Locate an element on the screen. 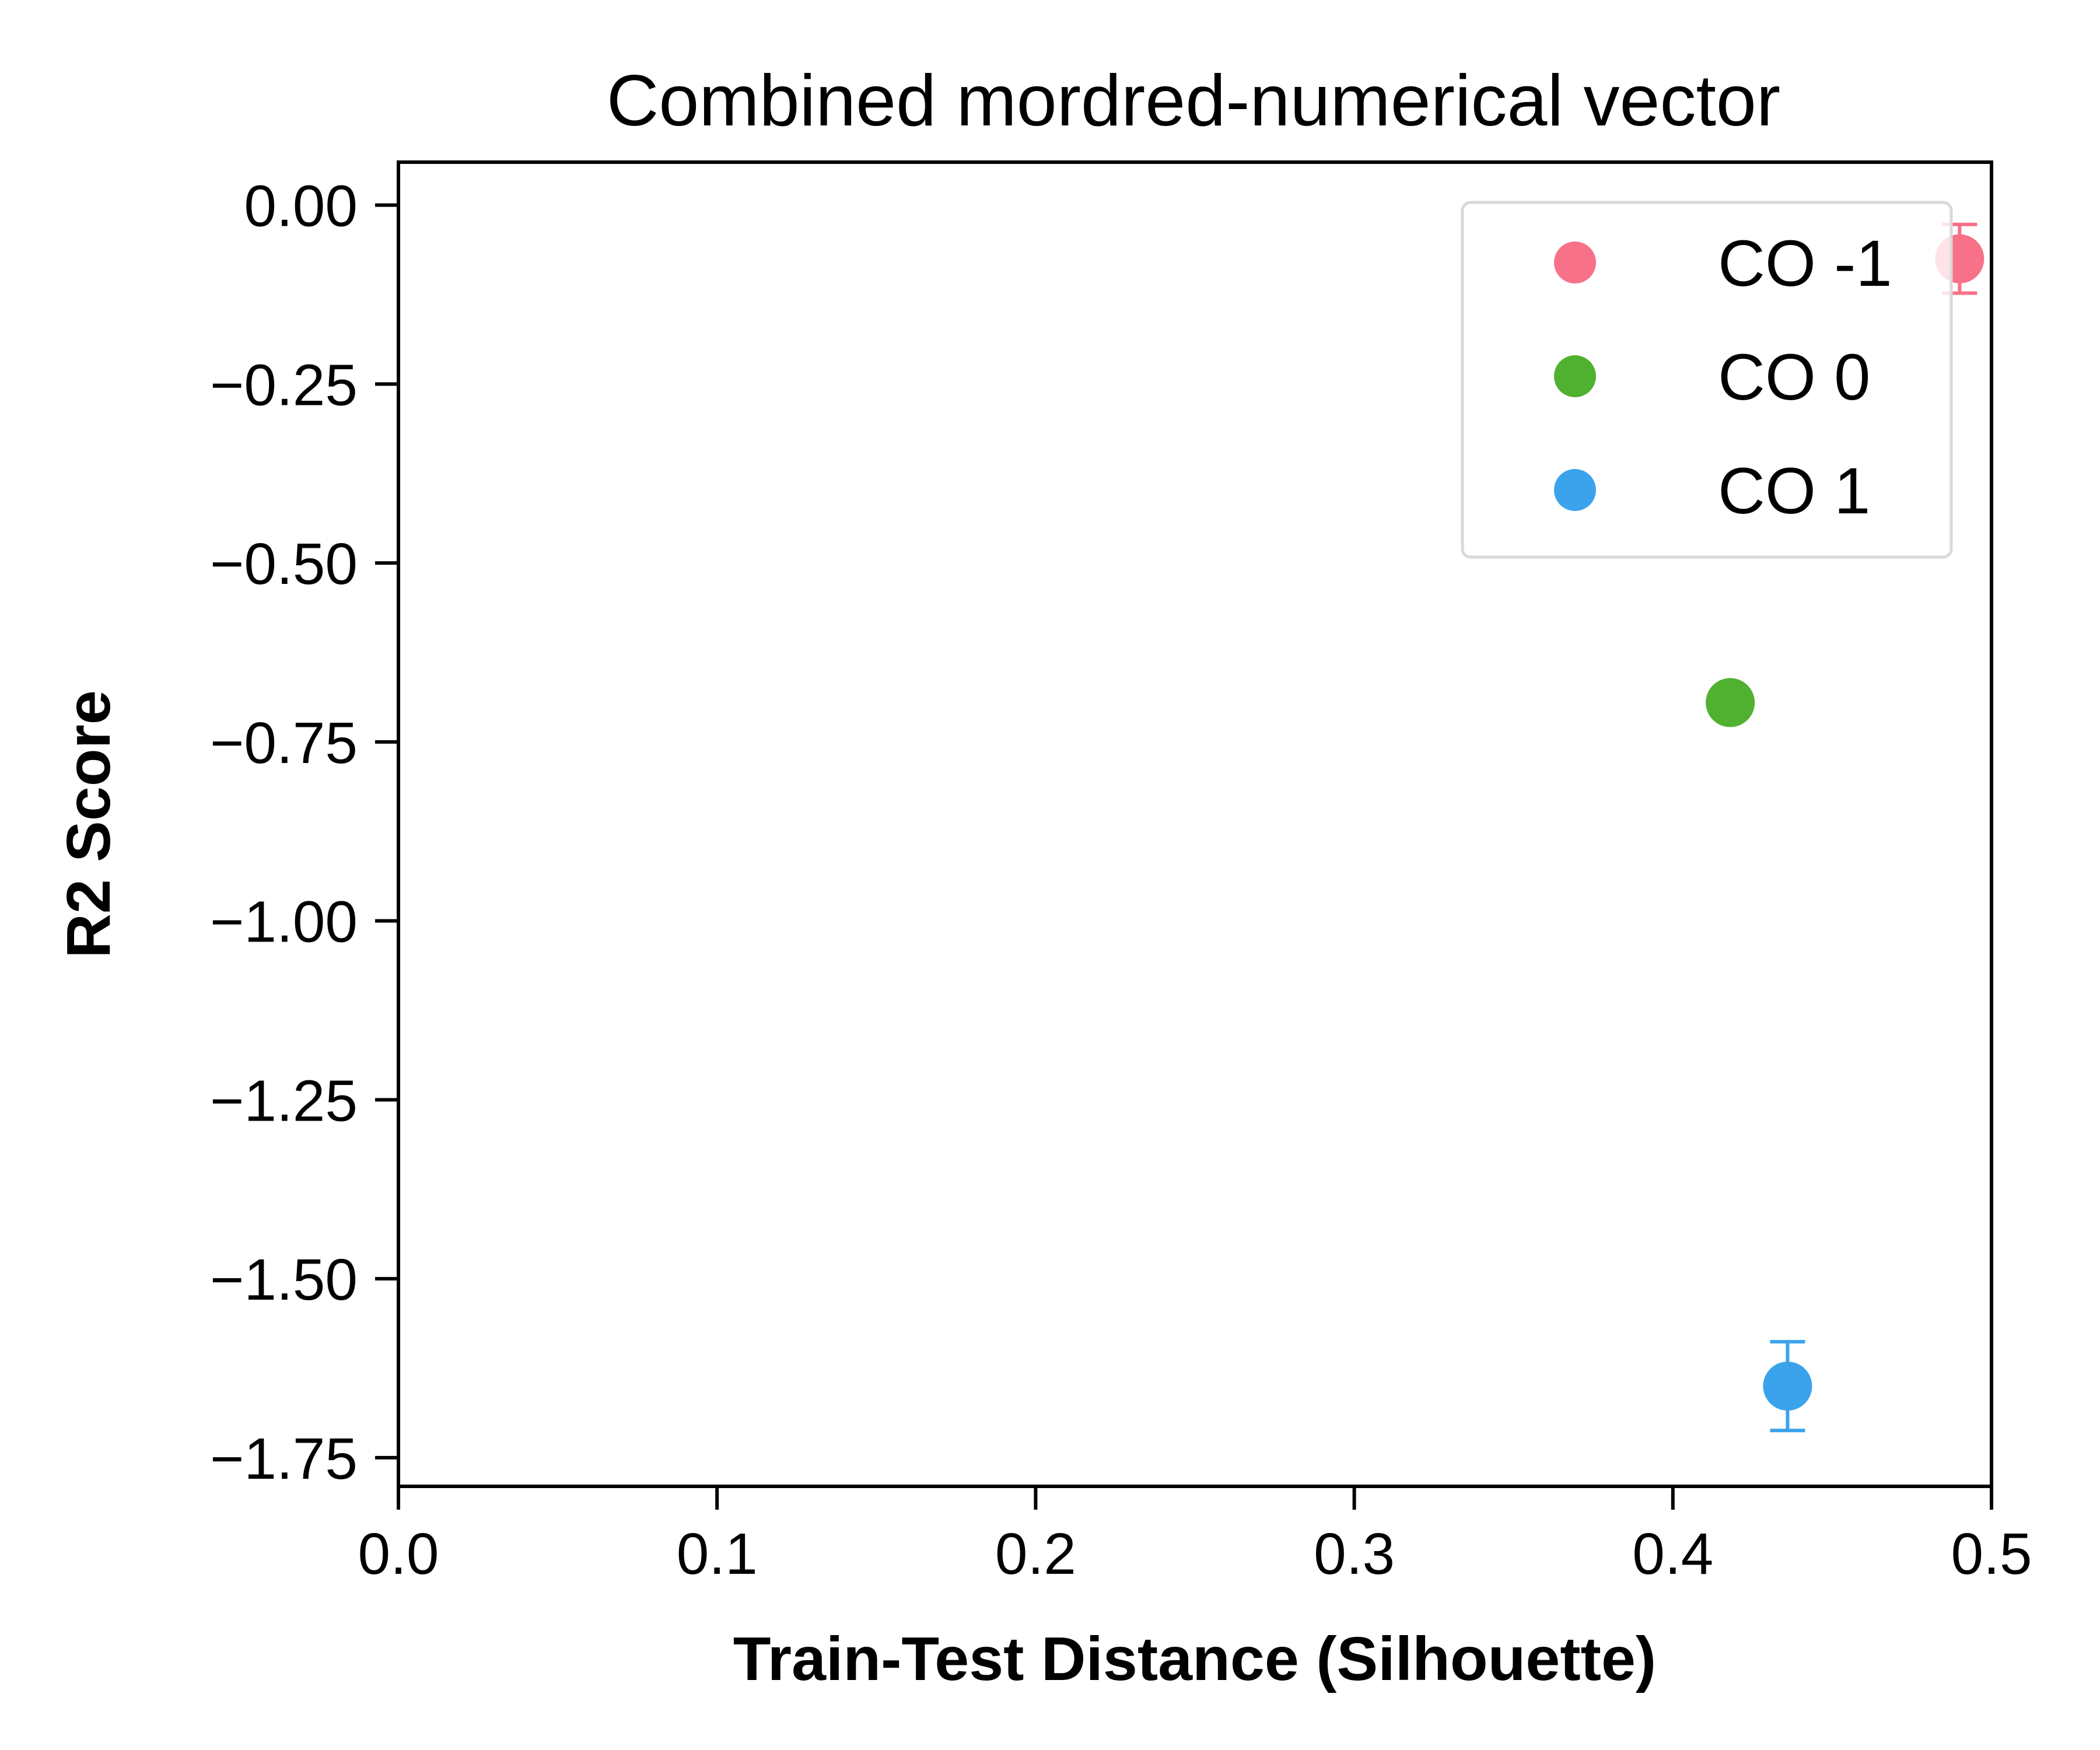  legend-label: CO -1 is located at coordinates (1805, 263).